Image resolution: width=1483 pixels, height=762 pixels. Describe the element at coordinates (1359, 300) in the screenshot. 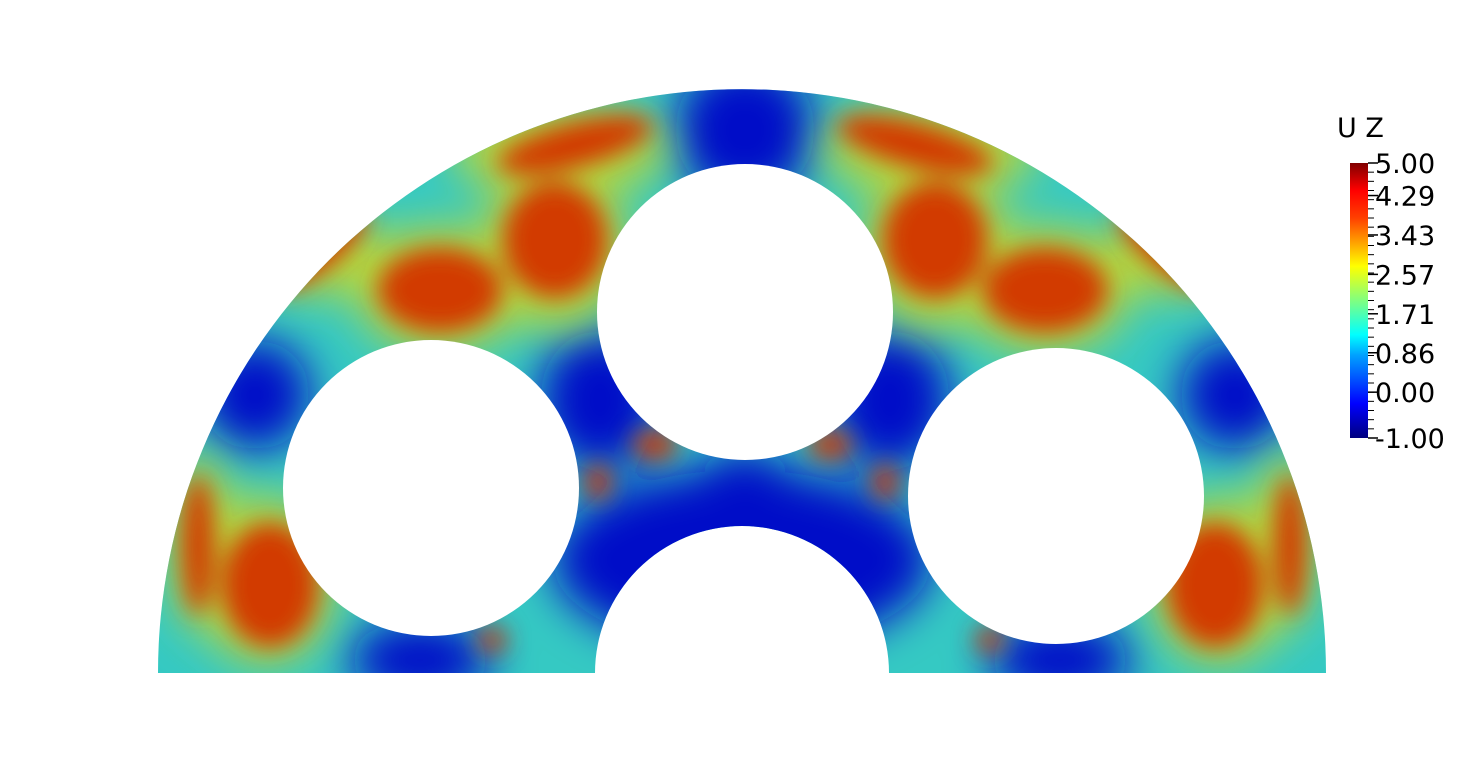

I see `colorbar-gradient` at that location.